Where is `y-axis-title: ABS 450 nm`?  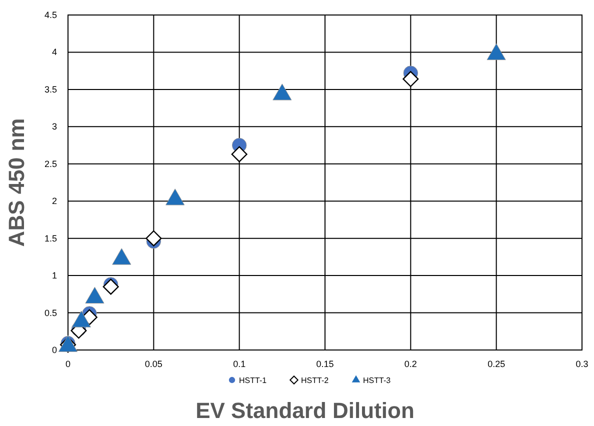
y-axis-title: ABS 450 nm is located at coordinates (16, 182).